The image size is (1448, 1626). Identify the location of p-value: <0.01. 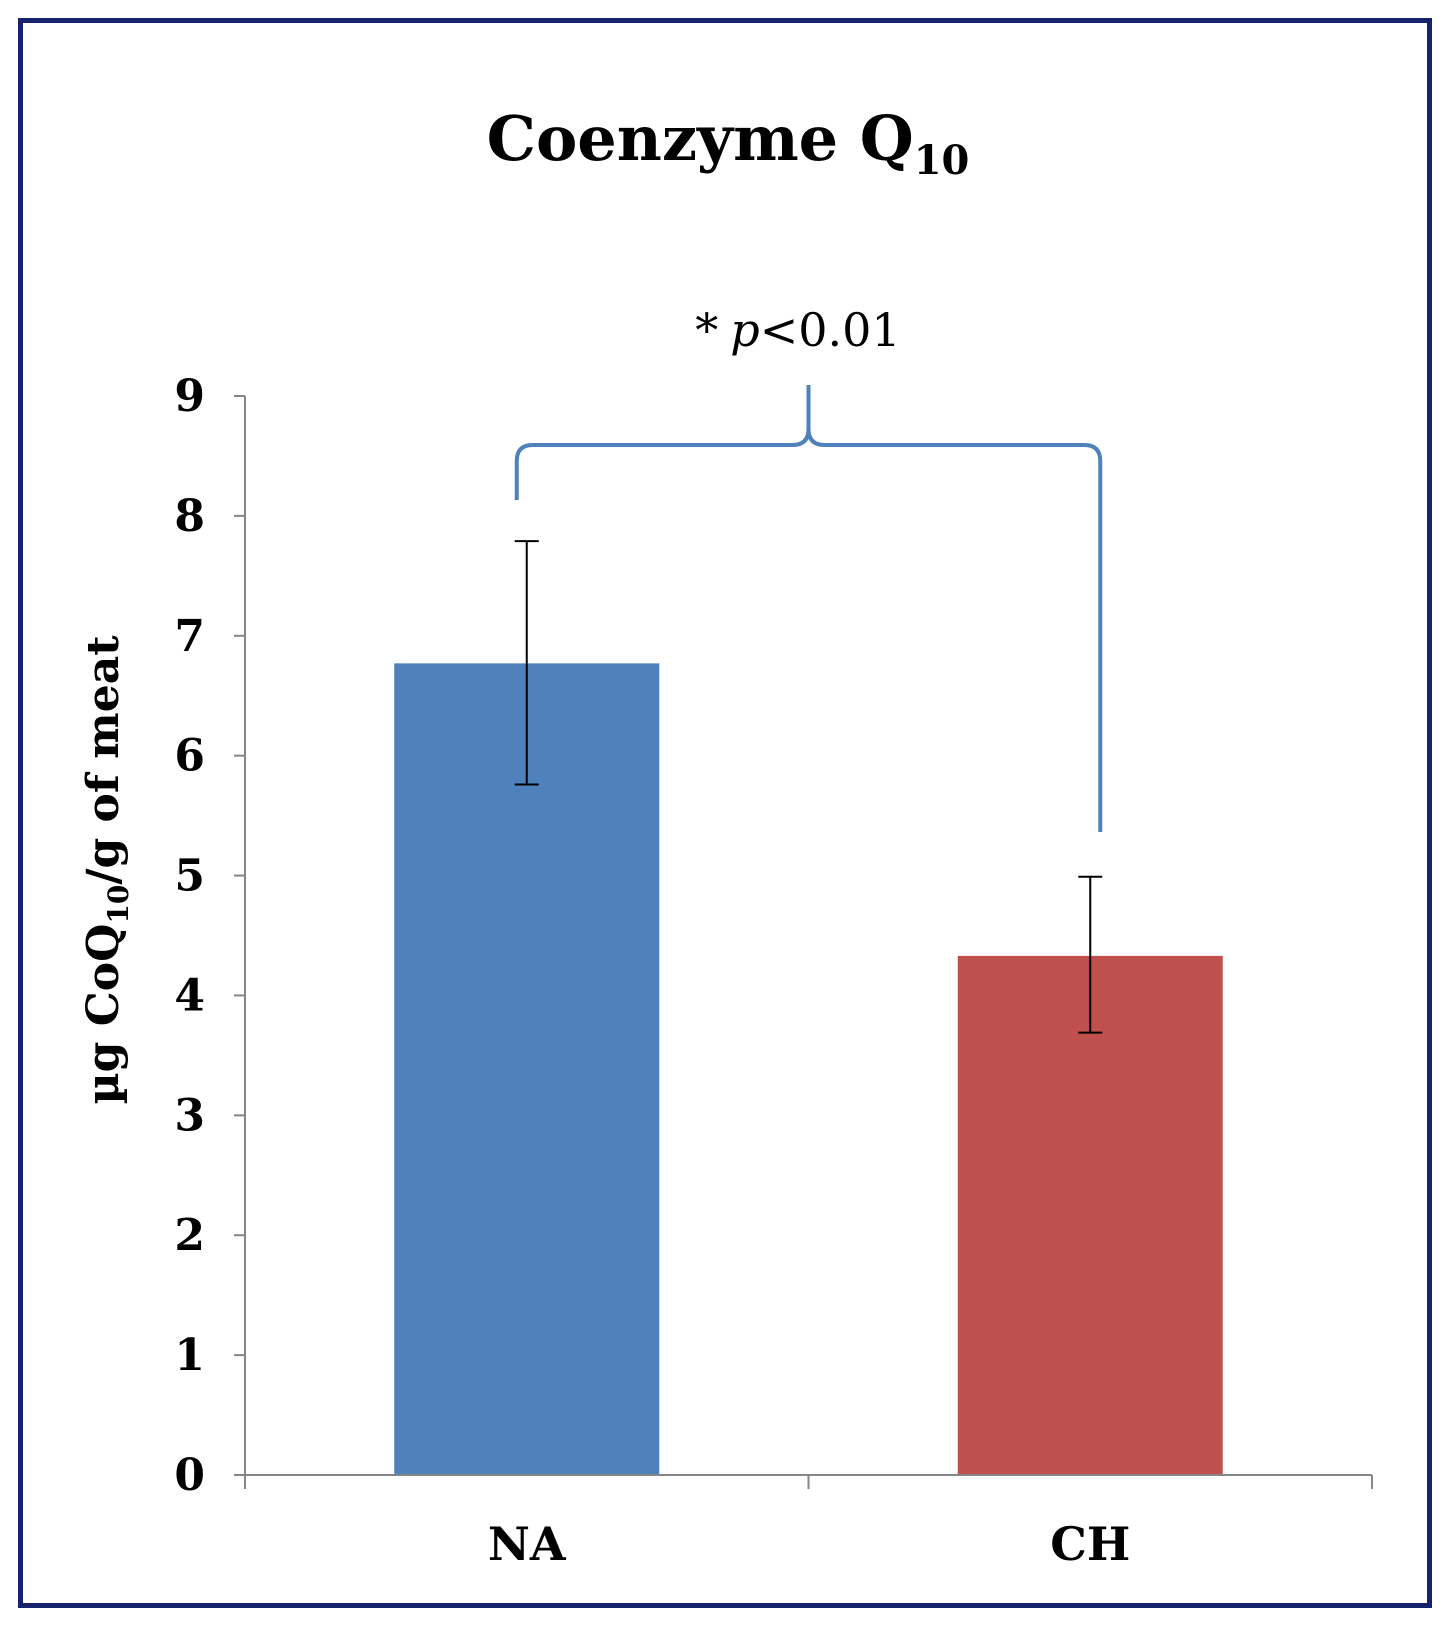
(830, 330).